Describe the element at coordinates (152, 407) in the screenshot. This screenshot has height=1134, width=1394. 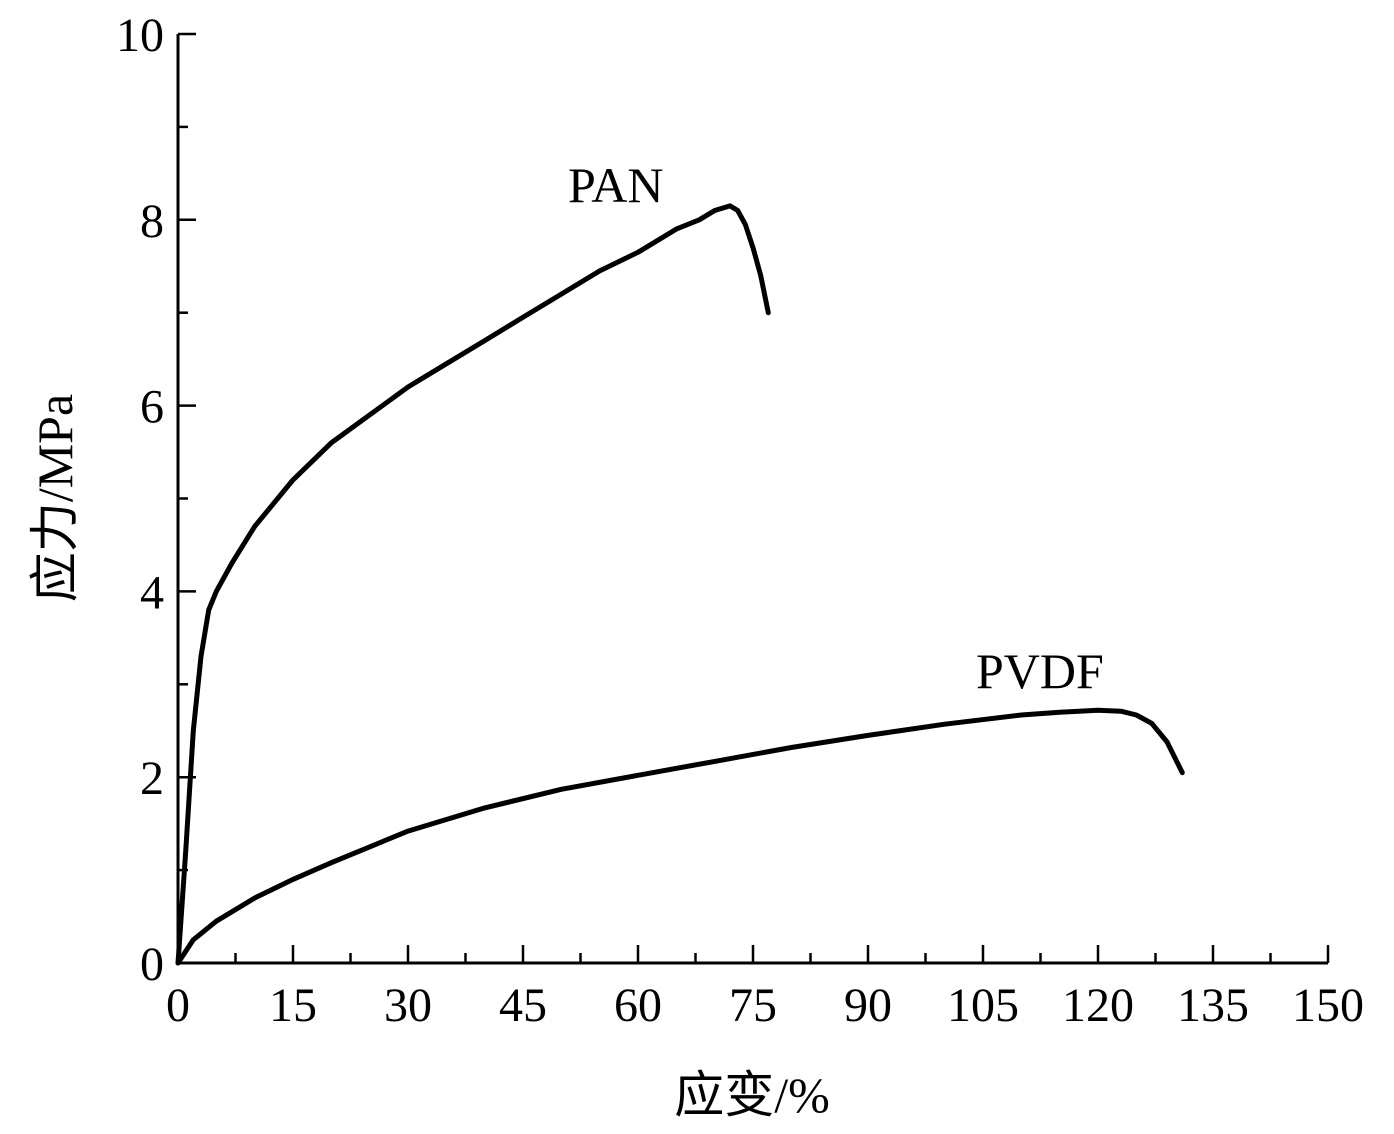
I see `y-tick-label: 6` at that location.